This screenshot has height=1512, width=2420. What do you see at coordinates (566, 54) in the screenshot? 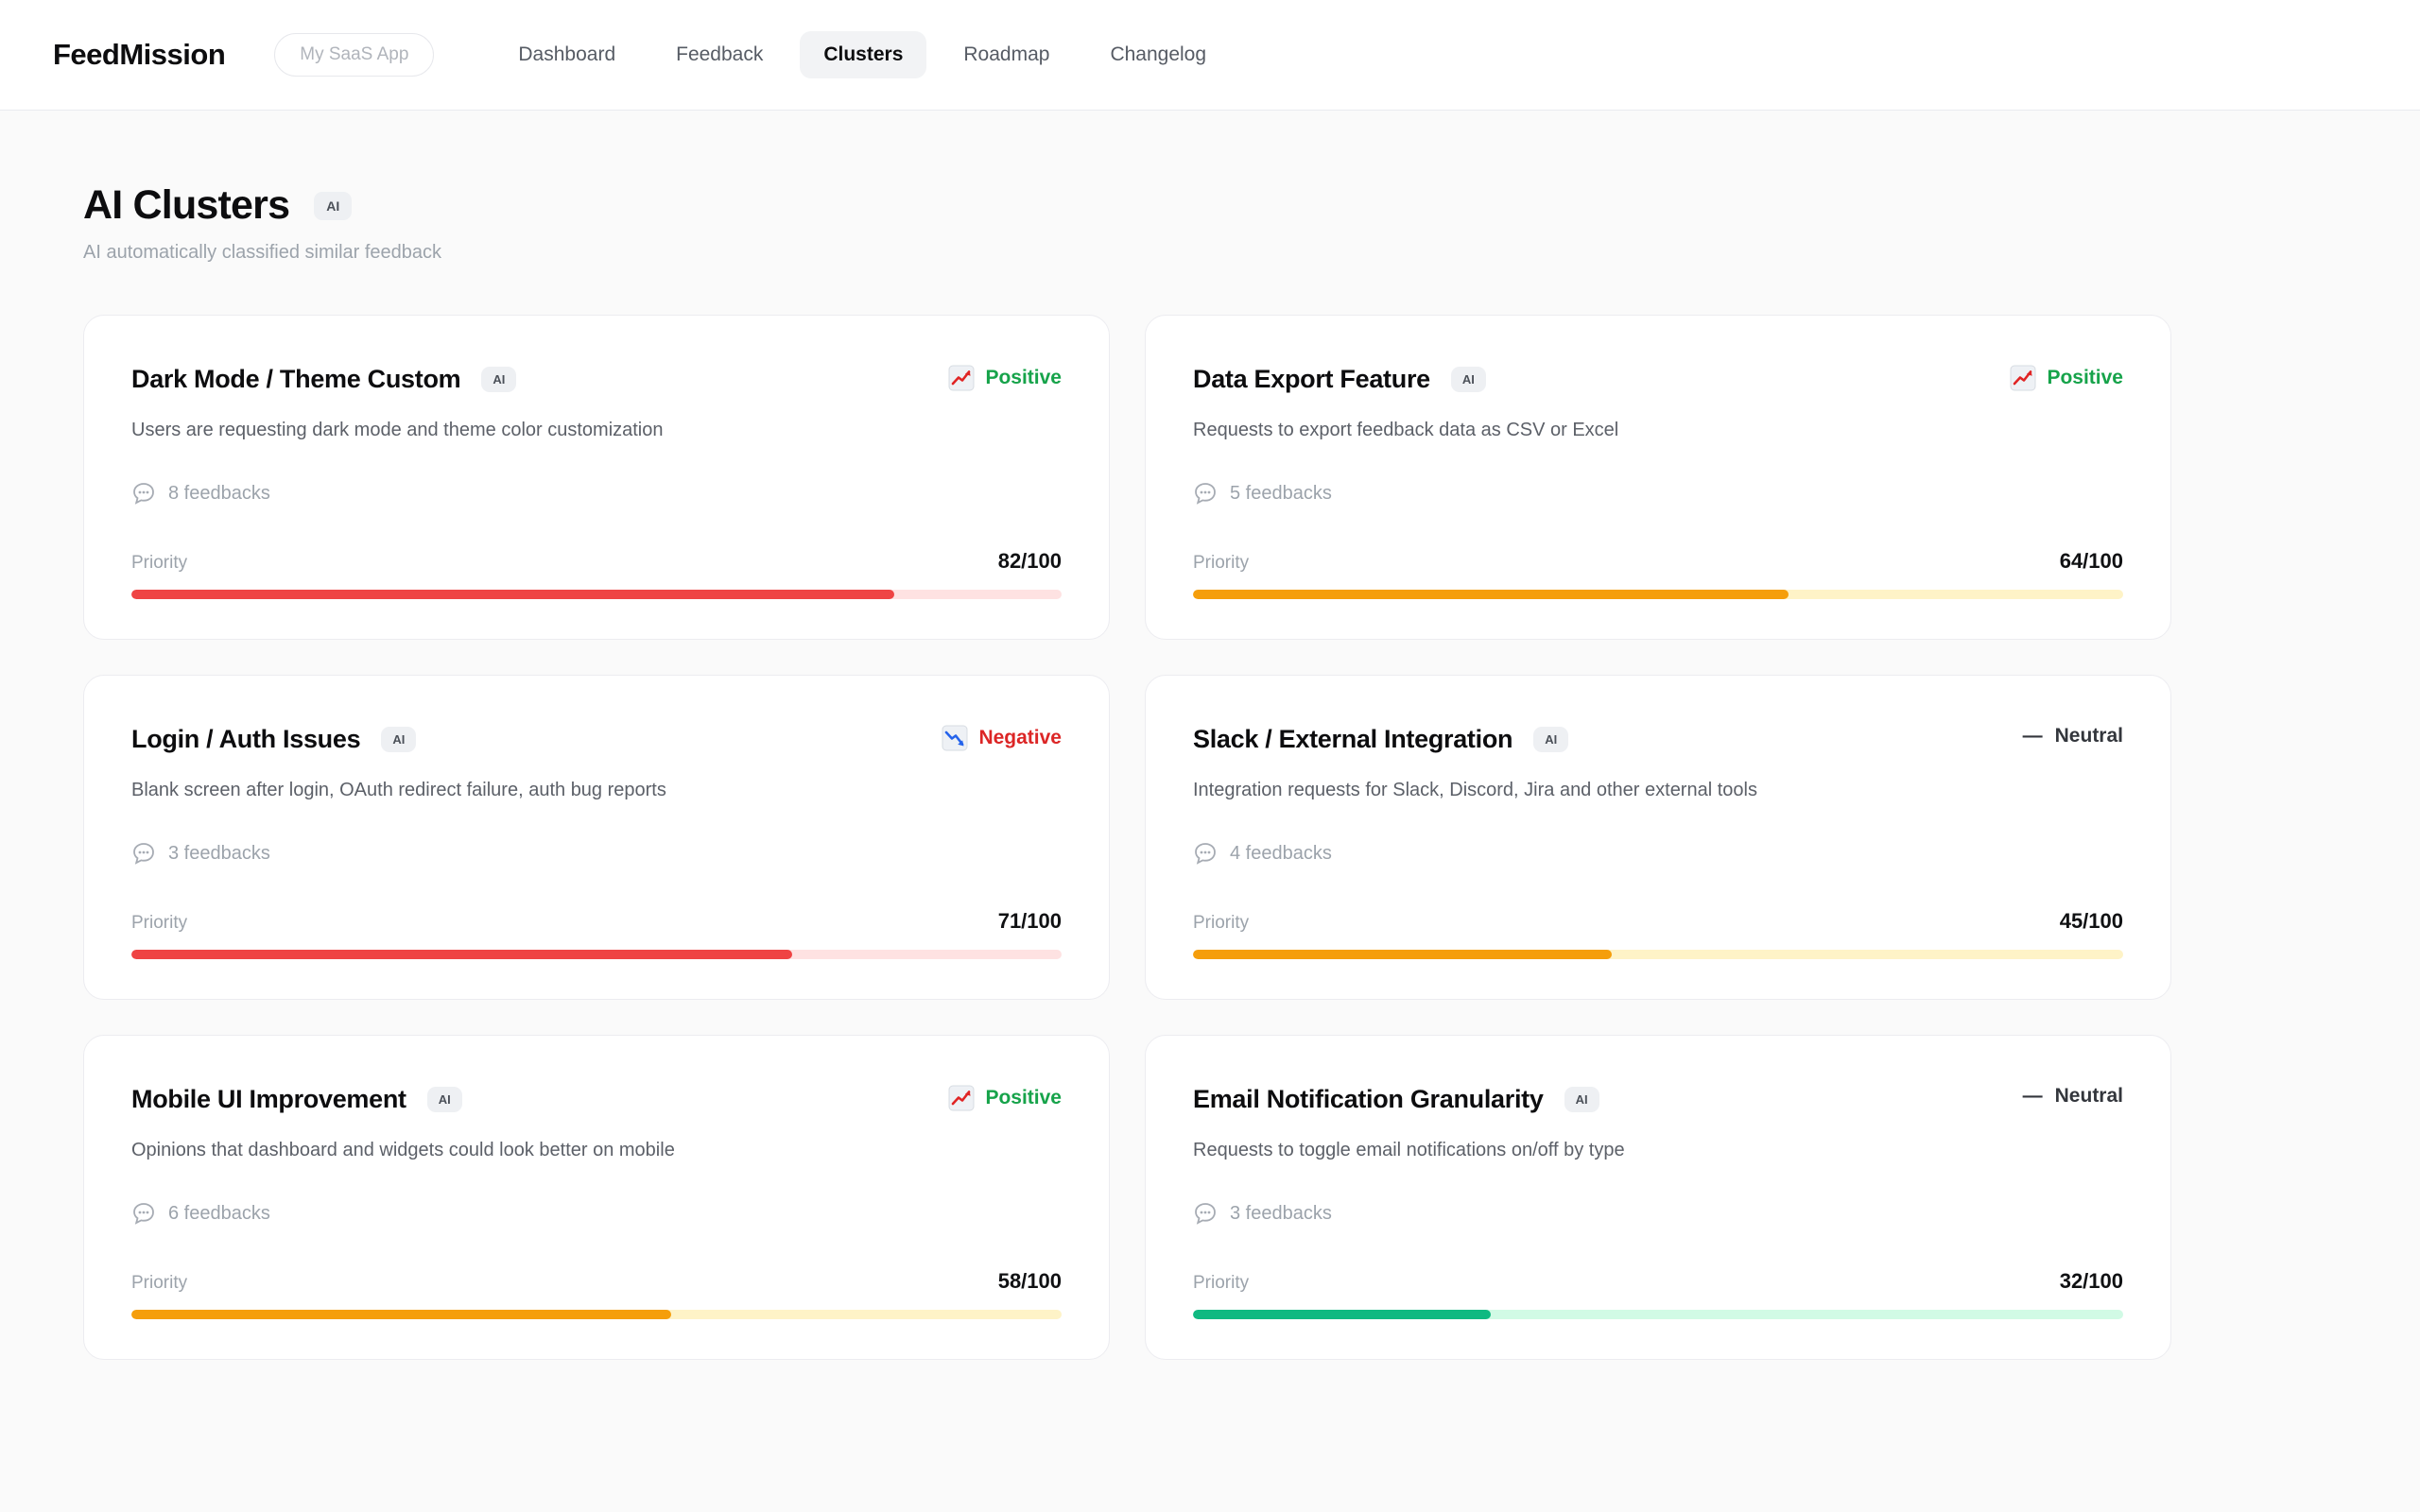
I see `nav-item-dashboard: Dashboard` at bounding box center [566, 54].